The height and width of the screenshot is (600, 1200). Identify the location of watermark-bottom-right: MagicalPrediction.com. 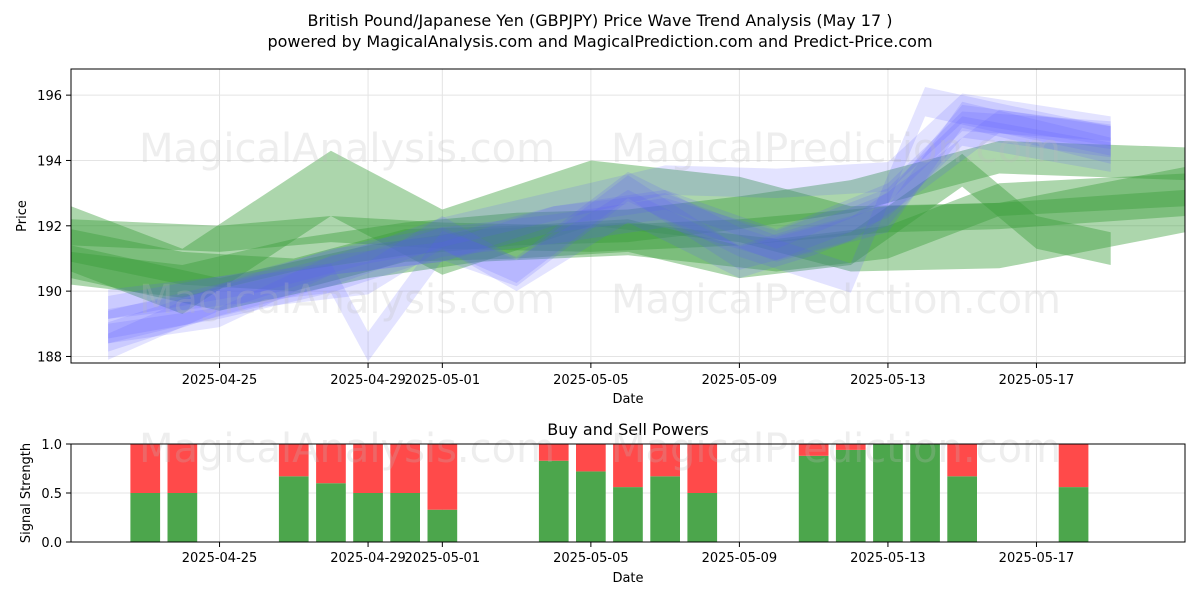
(836, 449).